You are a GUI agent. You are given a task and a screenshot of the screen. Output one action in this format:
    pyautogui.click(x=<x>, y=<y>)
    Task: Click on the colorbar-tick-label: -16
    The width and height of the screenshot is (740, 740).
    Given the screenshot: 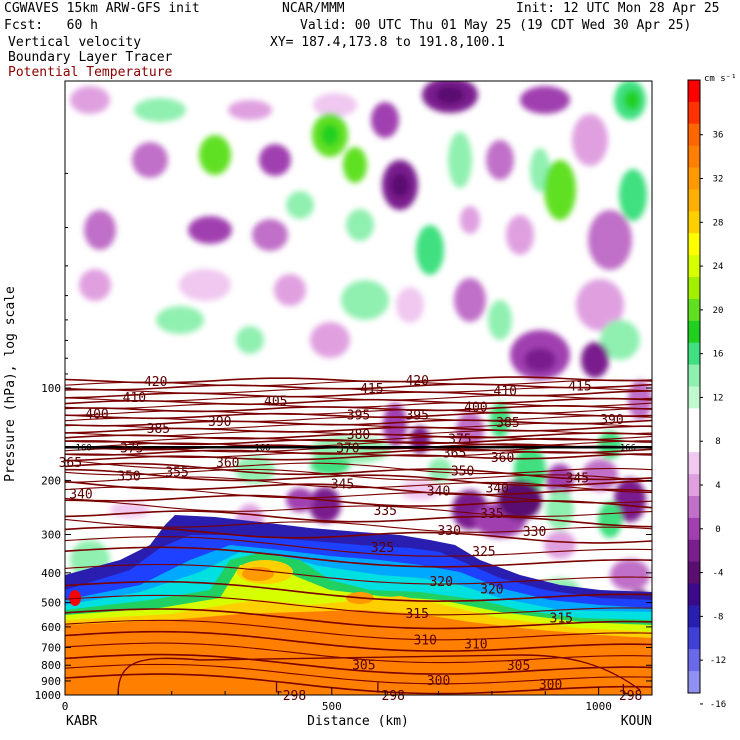 What is the action you would take?
    pyautogui.click(x=718, y=705)
    